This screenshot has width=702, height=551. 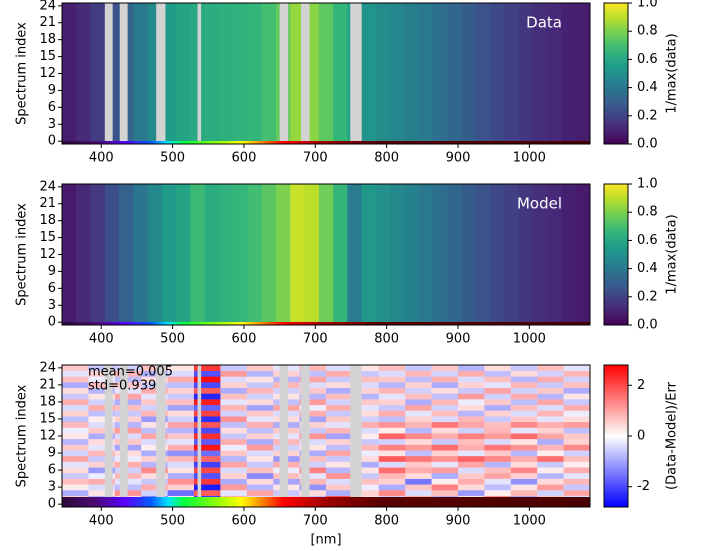 I want to click on colorbar-label: 1/max(data), so click(x=672, y=73).